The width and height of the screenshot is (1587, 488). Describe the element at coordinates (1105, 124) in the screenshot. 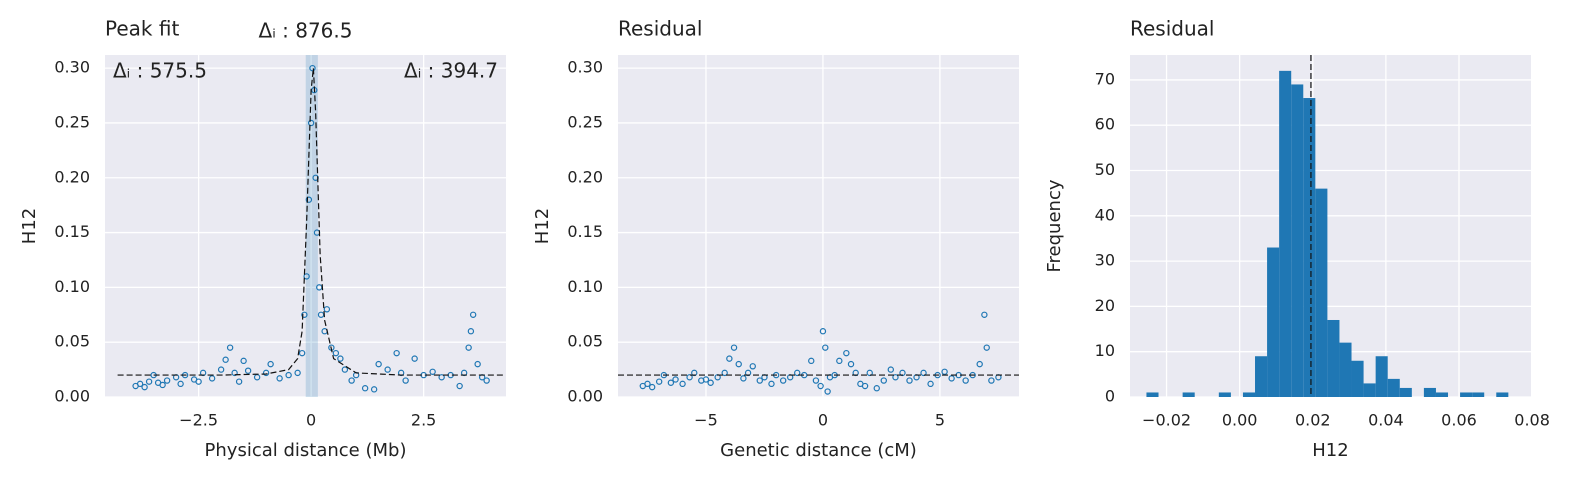

I see `y-tick-label: 60` at that location.